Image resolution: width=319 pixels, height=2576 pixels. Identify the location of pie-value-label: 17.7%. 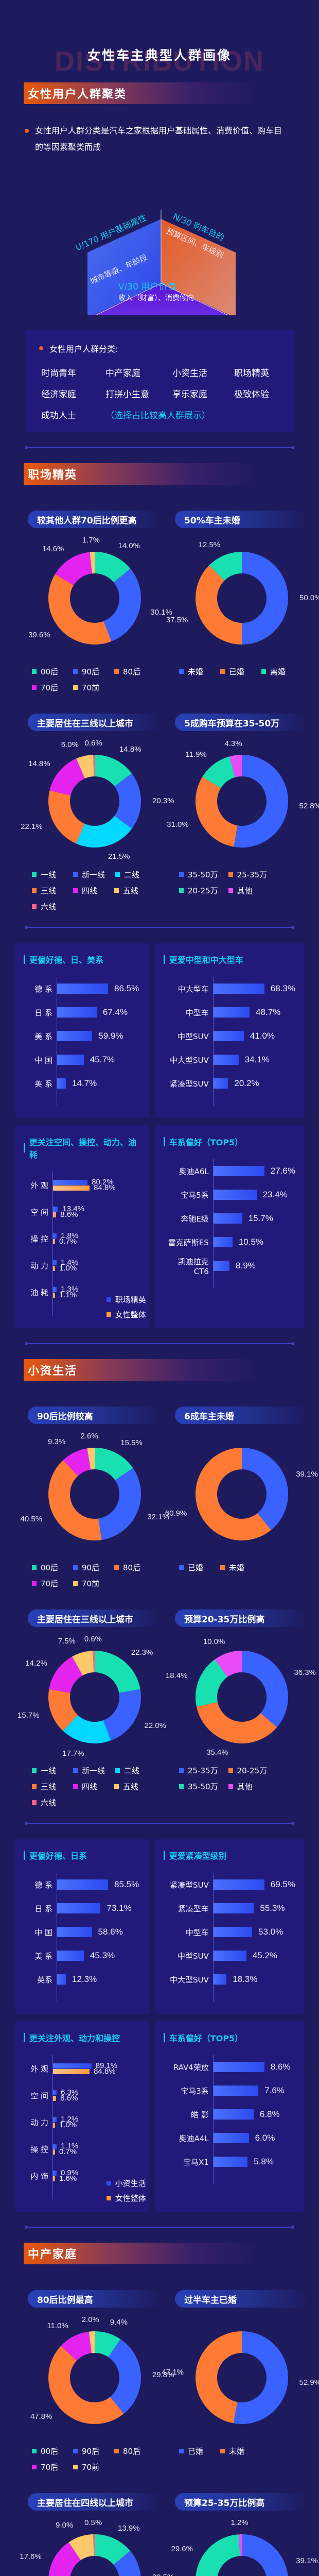
(73, 1754).